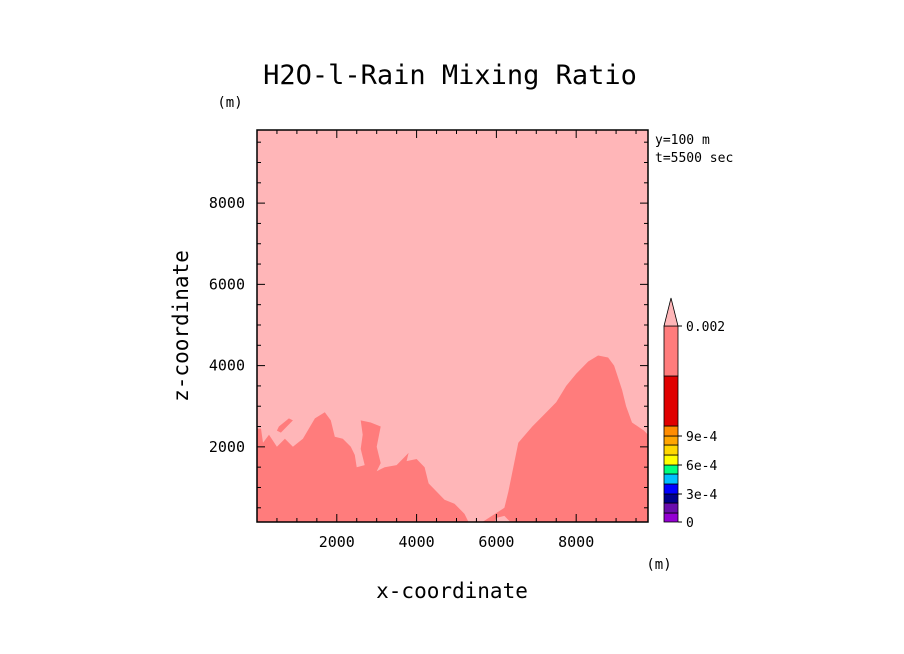 The image size is (904, 654). What do you see at coordinates (694, 158) in the screenshot?
I see `annotation-t: t=5500 sec` at bounding box center [694, 158].